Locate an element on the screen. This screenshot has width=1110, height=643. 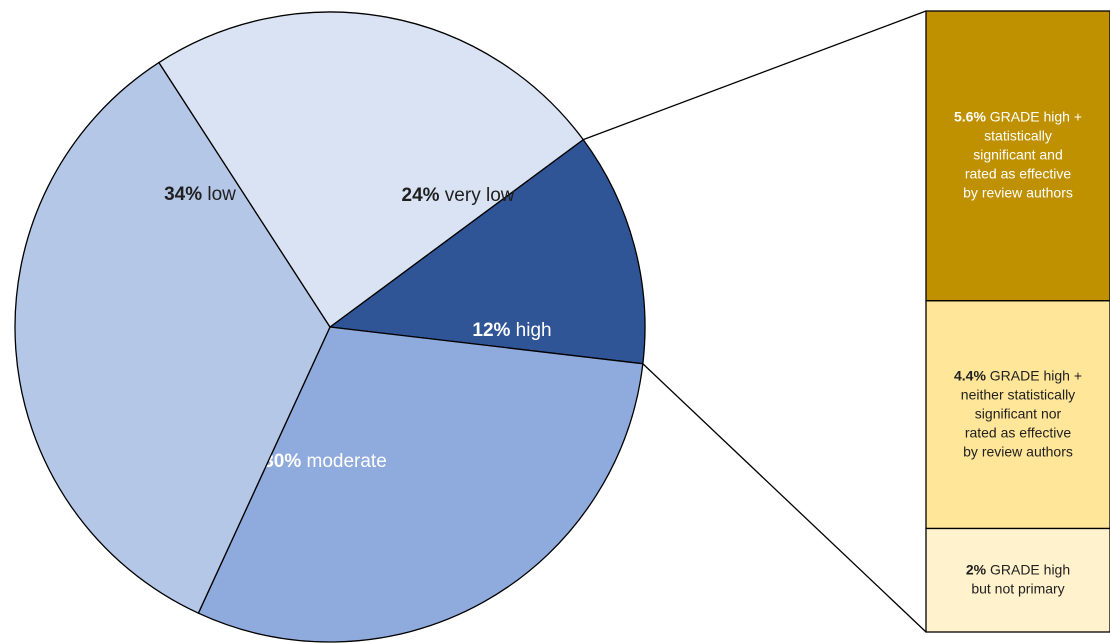
breakdown-label-line: 4.4% GRADE high + is located at coordinates (1018, 375).